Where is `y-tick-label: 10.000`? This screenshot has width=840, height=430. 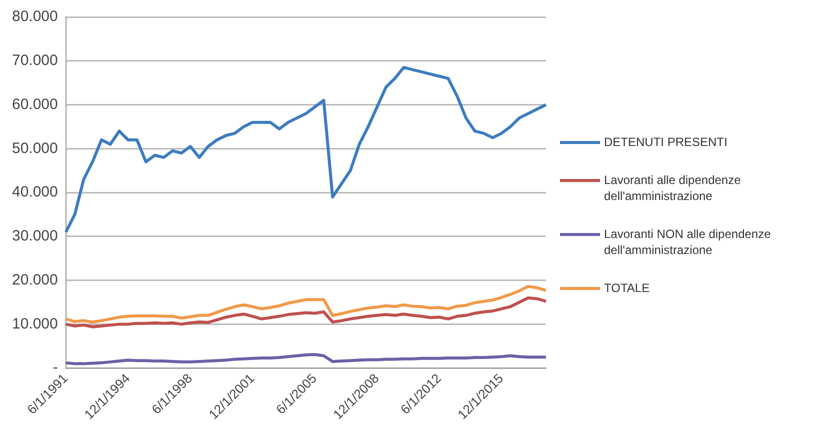
y-tick-label: 10.000 is located at coordinates (35, 323).